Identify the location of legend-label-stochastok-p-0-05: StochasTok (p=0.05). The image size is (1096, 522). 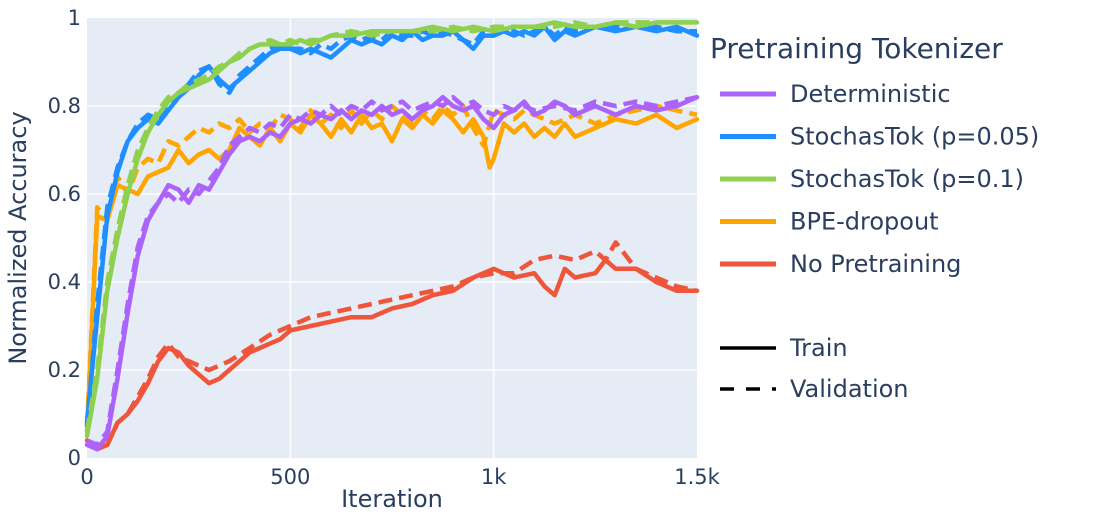
(914, 137).